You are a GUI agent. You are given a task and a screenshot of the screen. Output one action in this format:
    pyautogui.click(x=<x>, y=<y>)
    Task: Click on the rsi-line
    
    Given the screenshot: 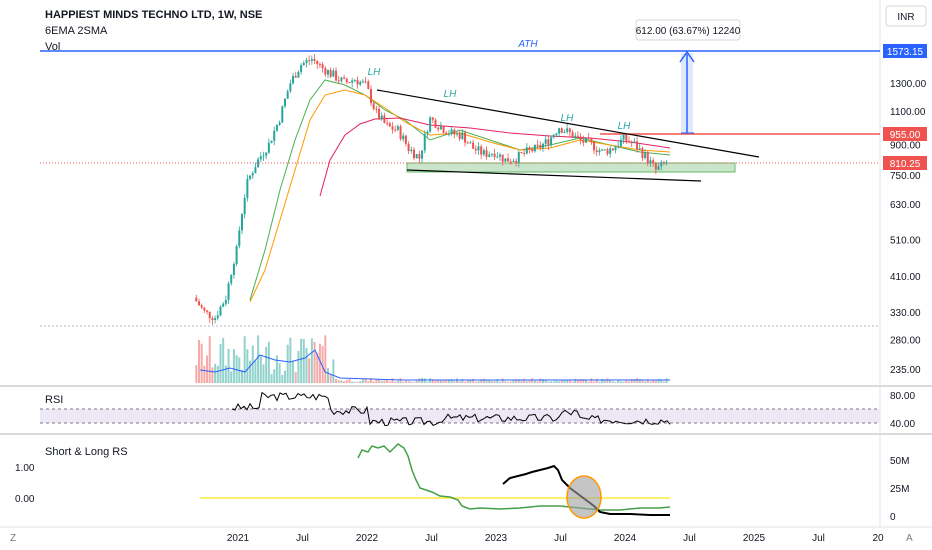 What is the action you would take?
    pyautogui.click(x=451, y=409)
    